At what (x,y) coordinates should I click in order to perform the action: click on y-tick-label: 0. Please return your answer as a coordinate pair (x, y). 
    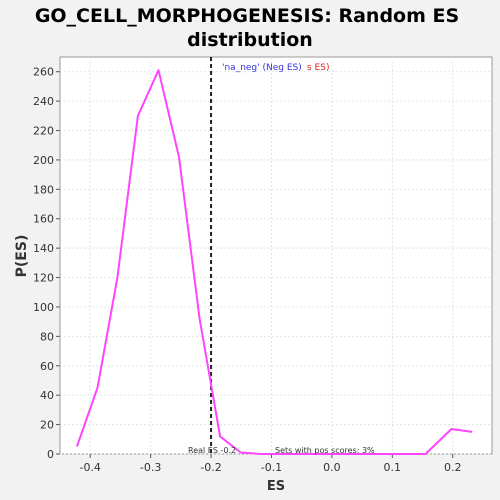
    Looking at the image, I should click on (50, 454).